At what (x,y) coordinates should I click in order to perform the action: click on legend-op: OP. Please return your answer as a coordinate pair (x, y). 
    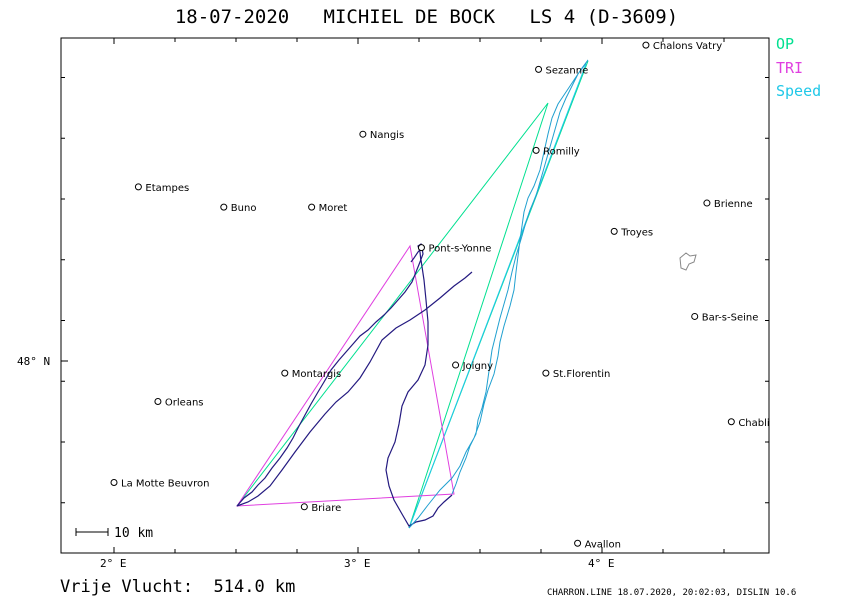
    Looking at the image, I should click on (785, 44).